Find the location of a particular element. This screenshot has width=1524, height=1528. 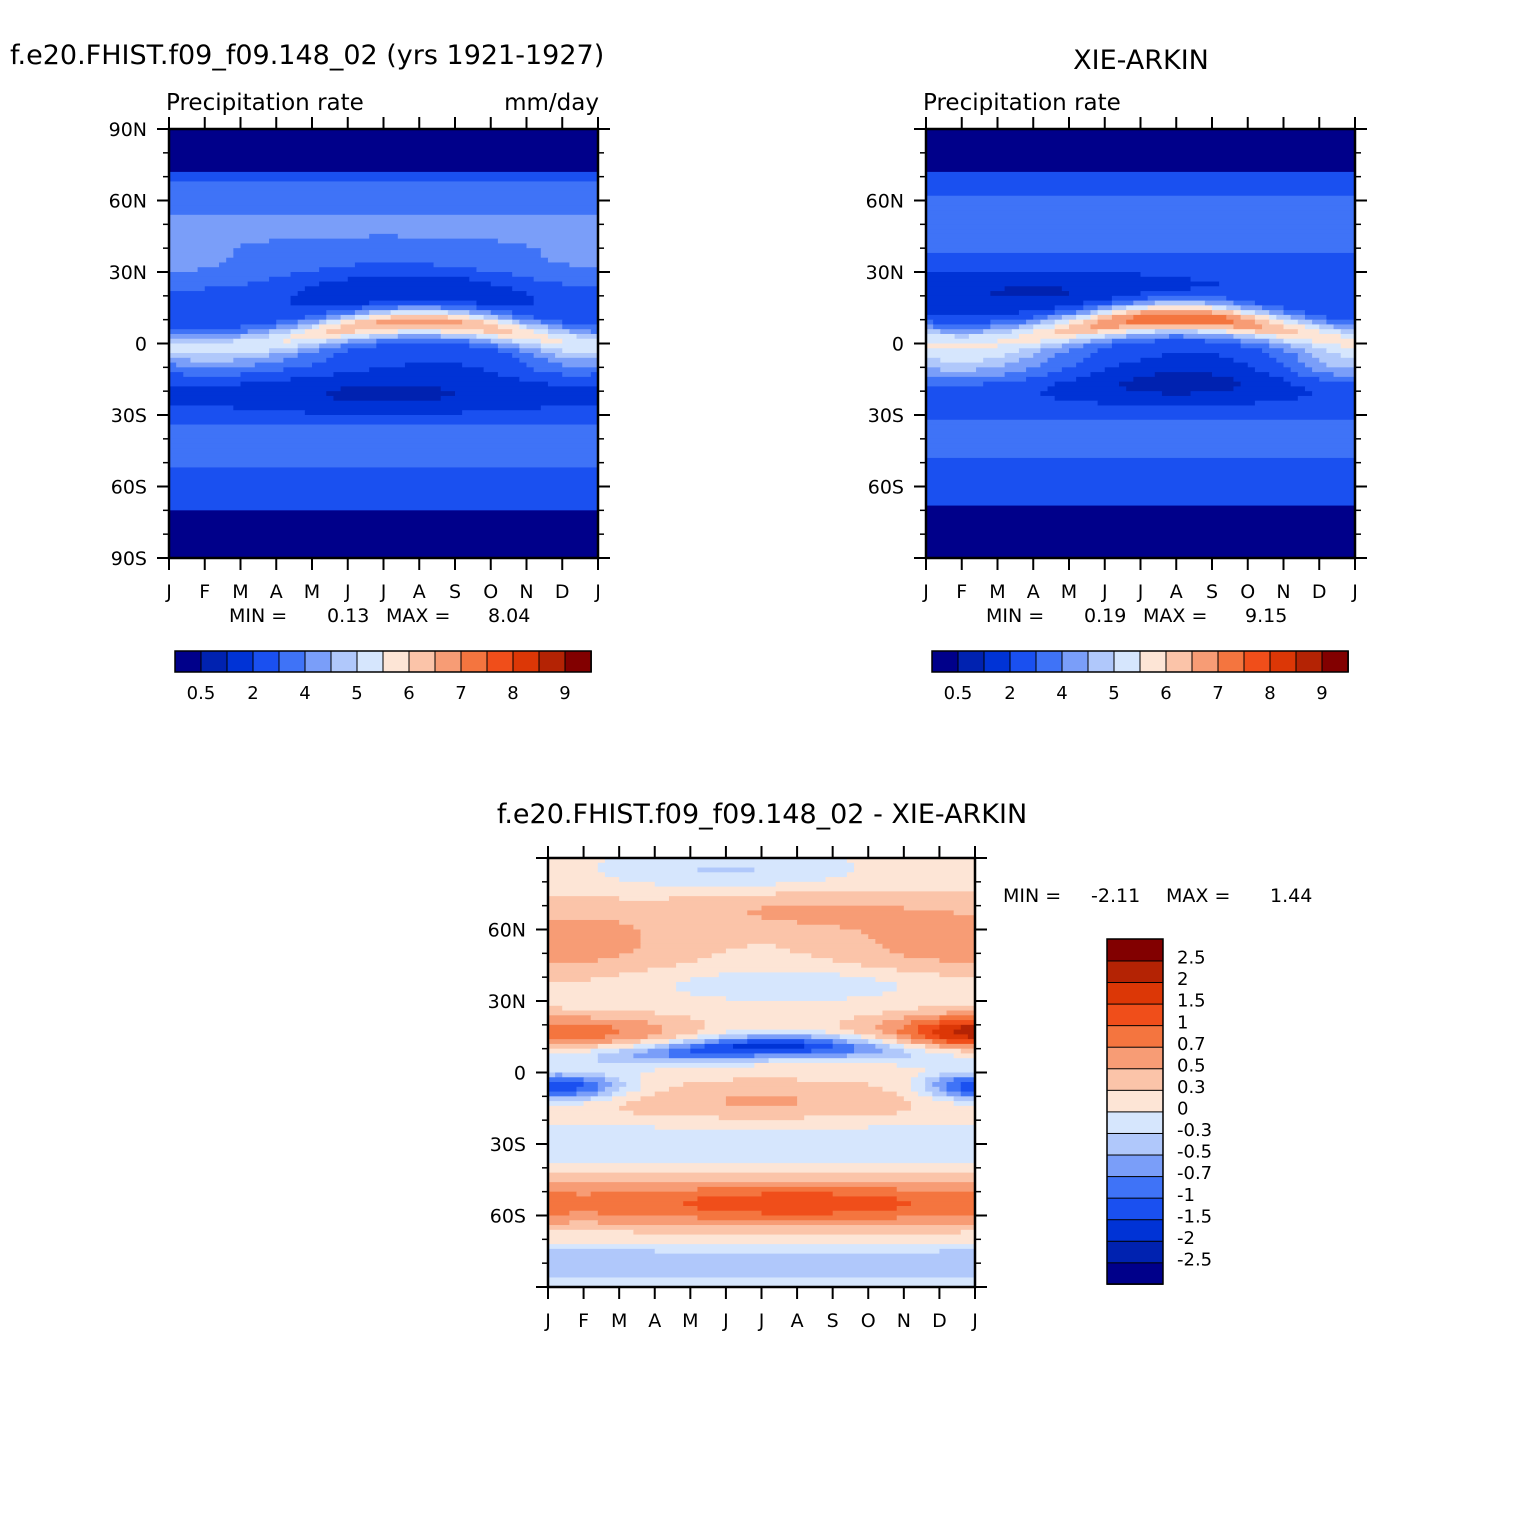

panel-model-x-tick-label: J is located at coordinates (347, 592).